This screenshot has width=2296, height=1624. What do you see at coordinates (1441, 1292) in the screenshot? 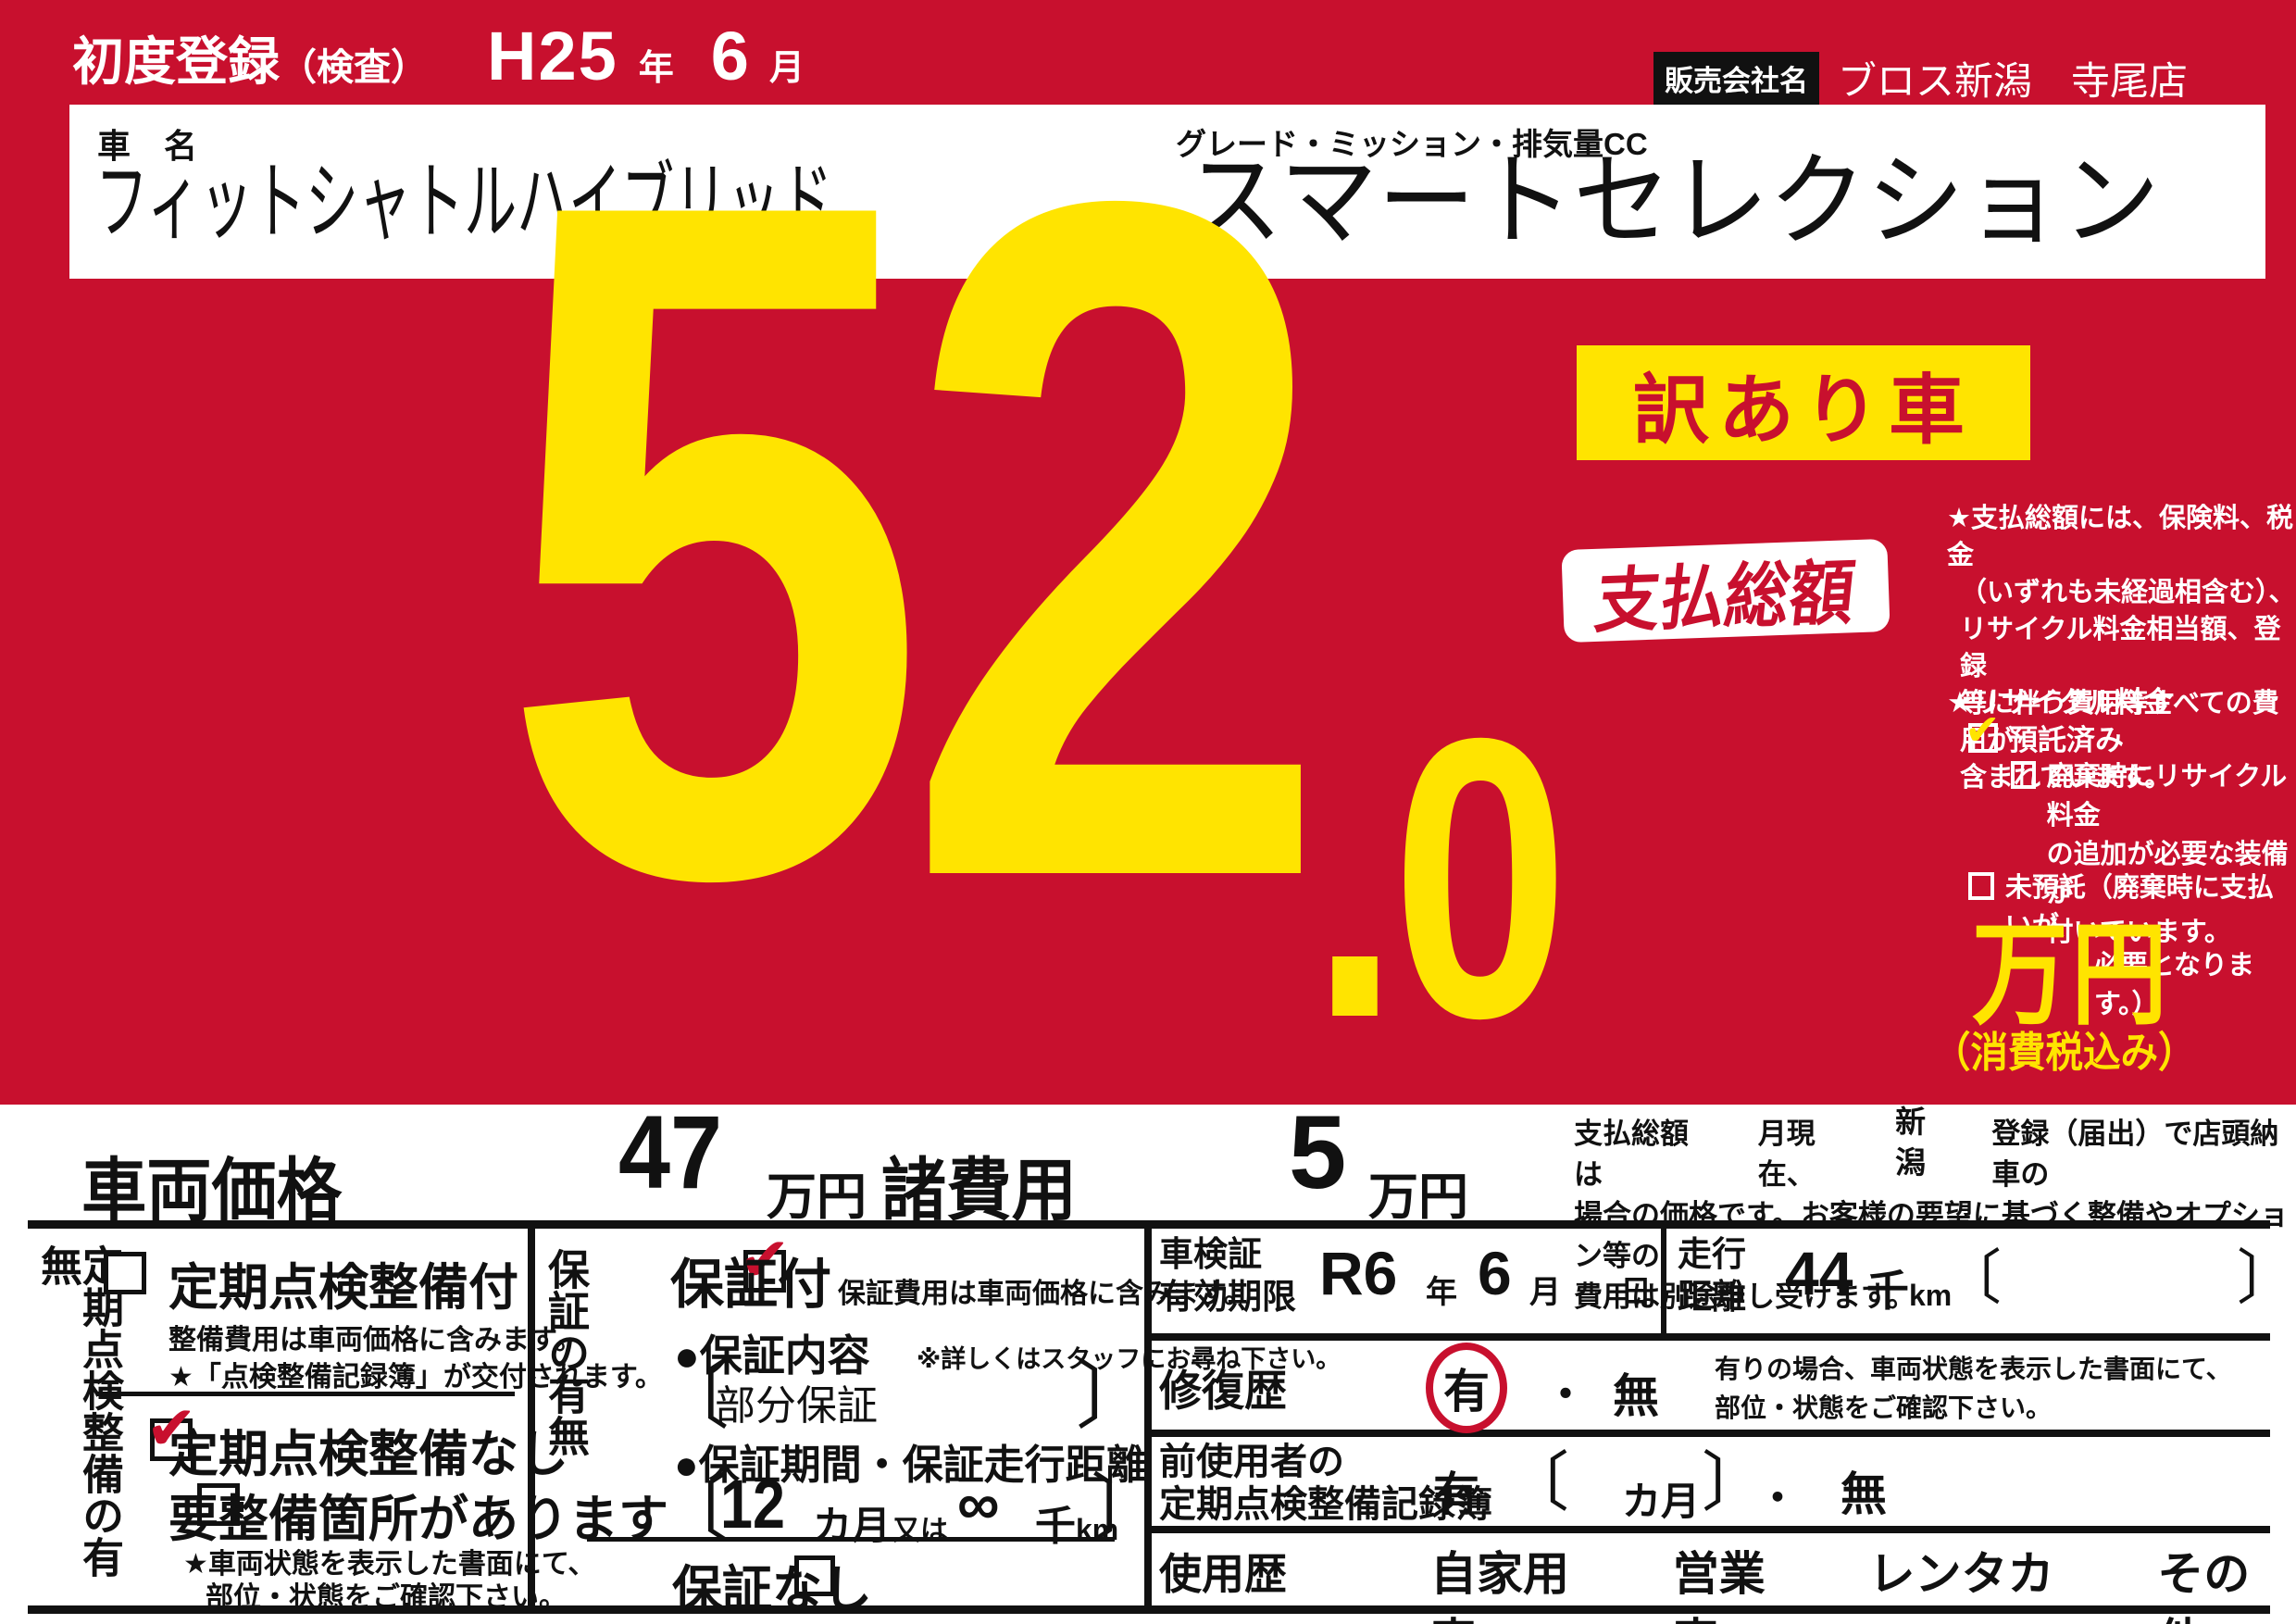
I see `inspection-year-unit: 年` at bounding box center [1441, 1292].